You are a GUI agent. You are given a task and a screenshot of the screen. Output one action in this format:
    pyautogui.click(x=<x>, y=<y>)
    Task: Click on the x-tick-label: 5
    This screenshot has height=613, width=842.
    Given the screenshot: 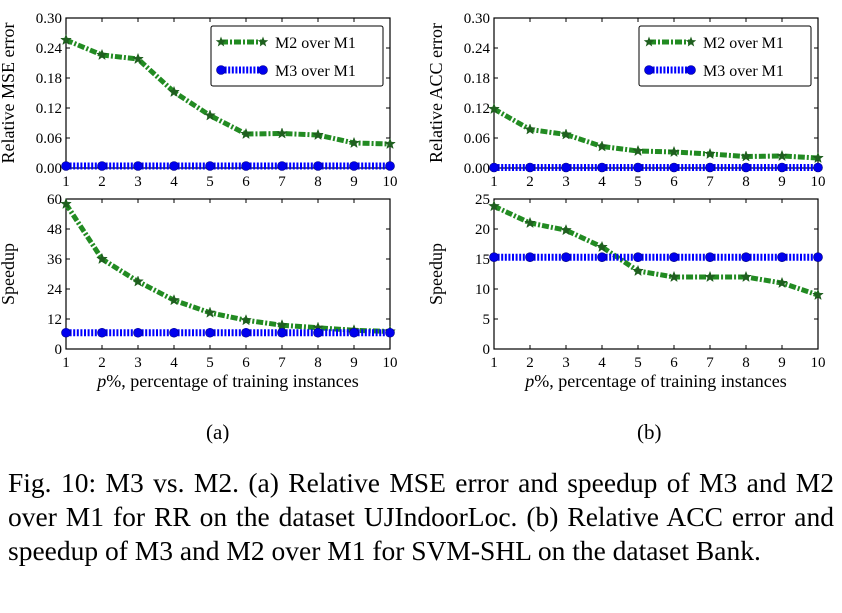 What is the action you would take?
    pyautogui.click(x=210, y=182)
    